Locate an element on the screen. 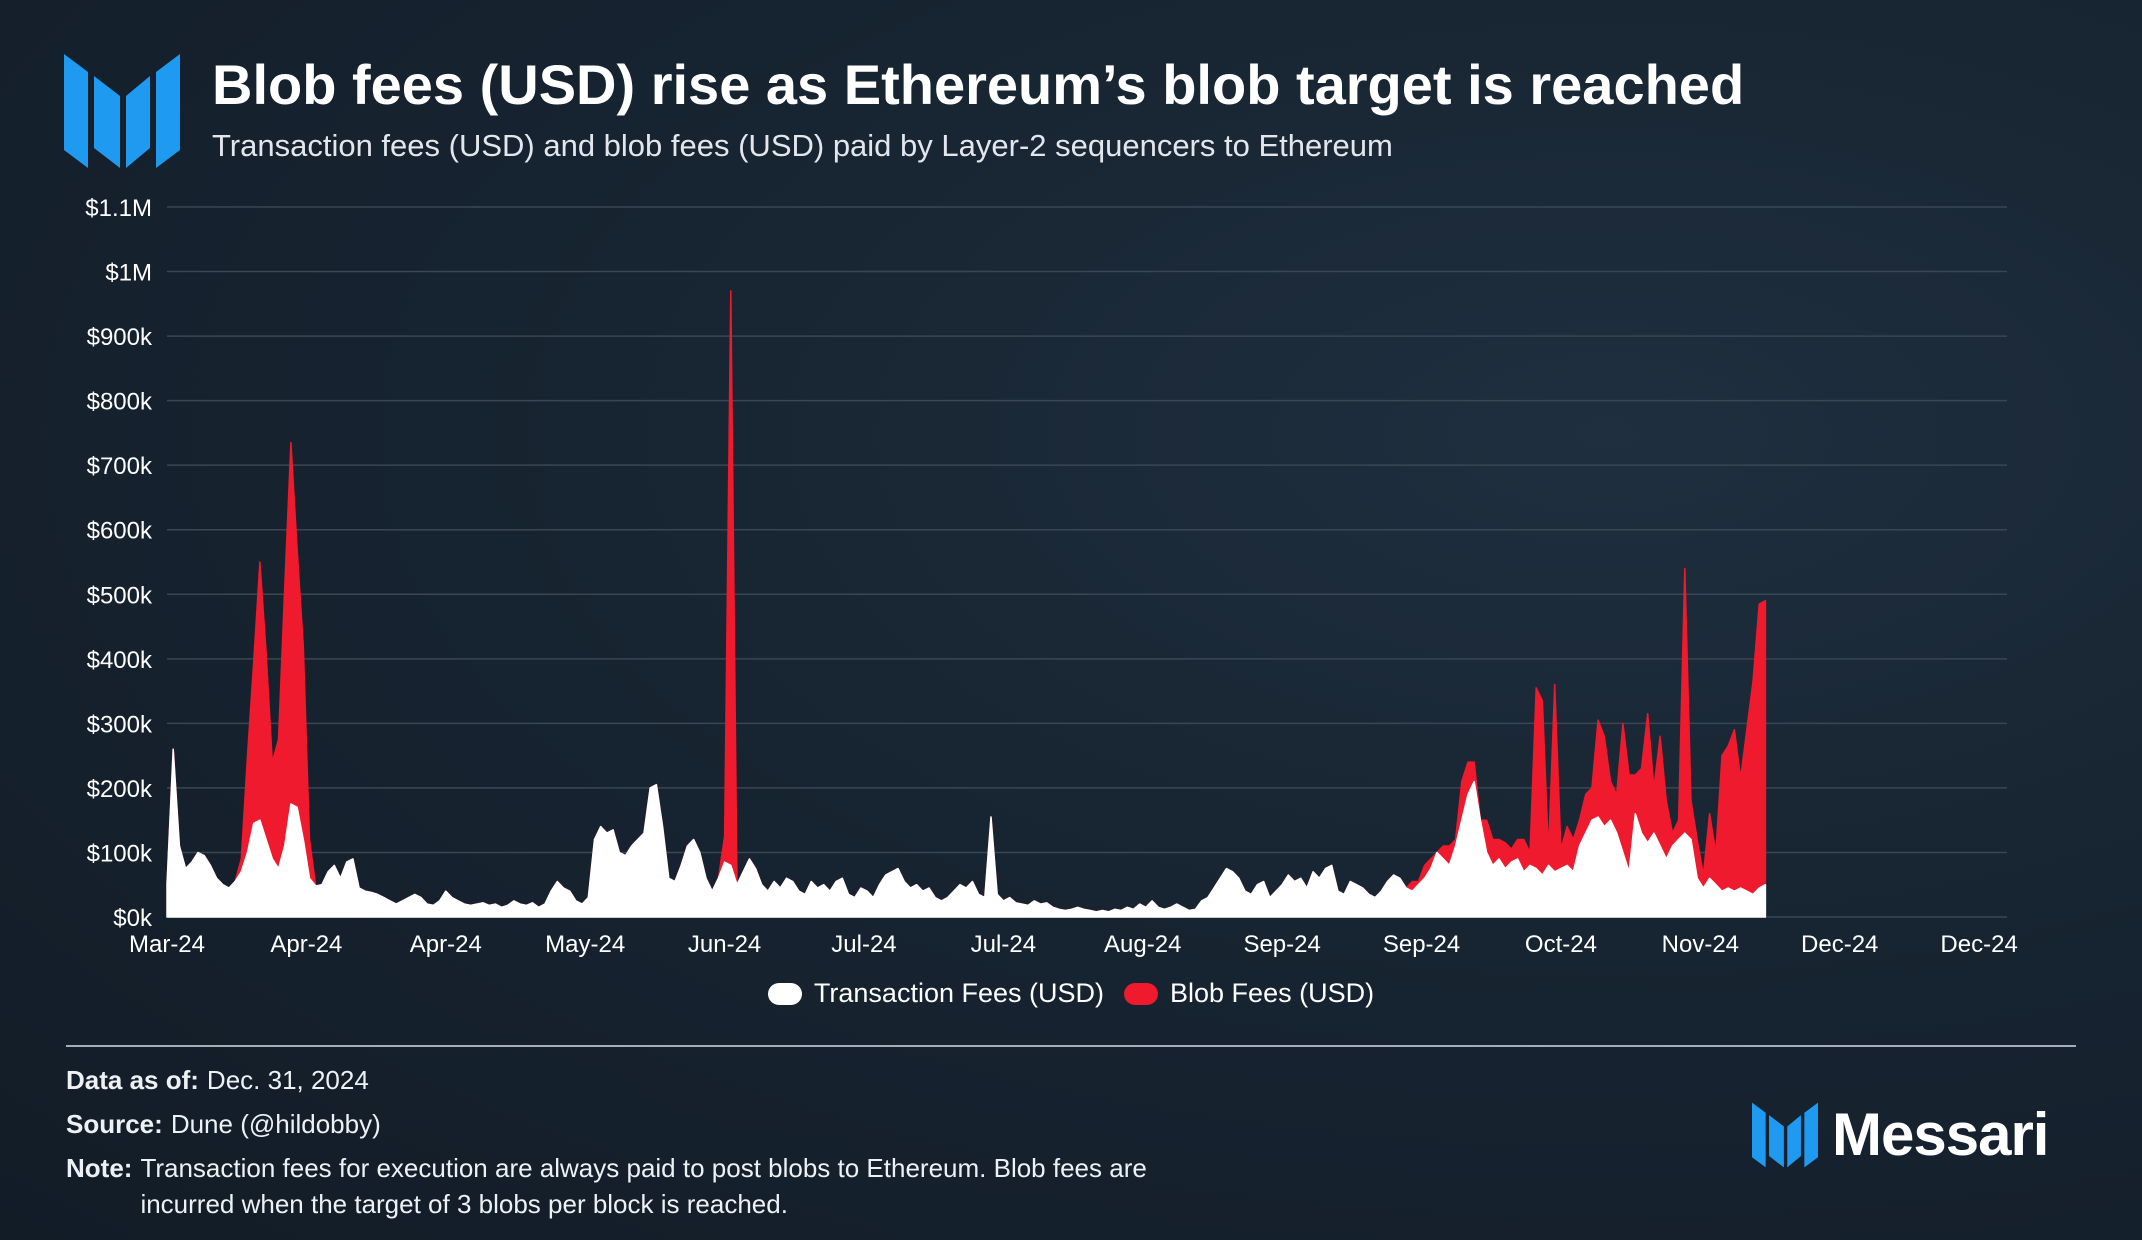 This screenshot has width=2142, height=1240. x-tick-label: Aug-24 is located at coordinates (1142, 944).